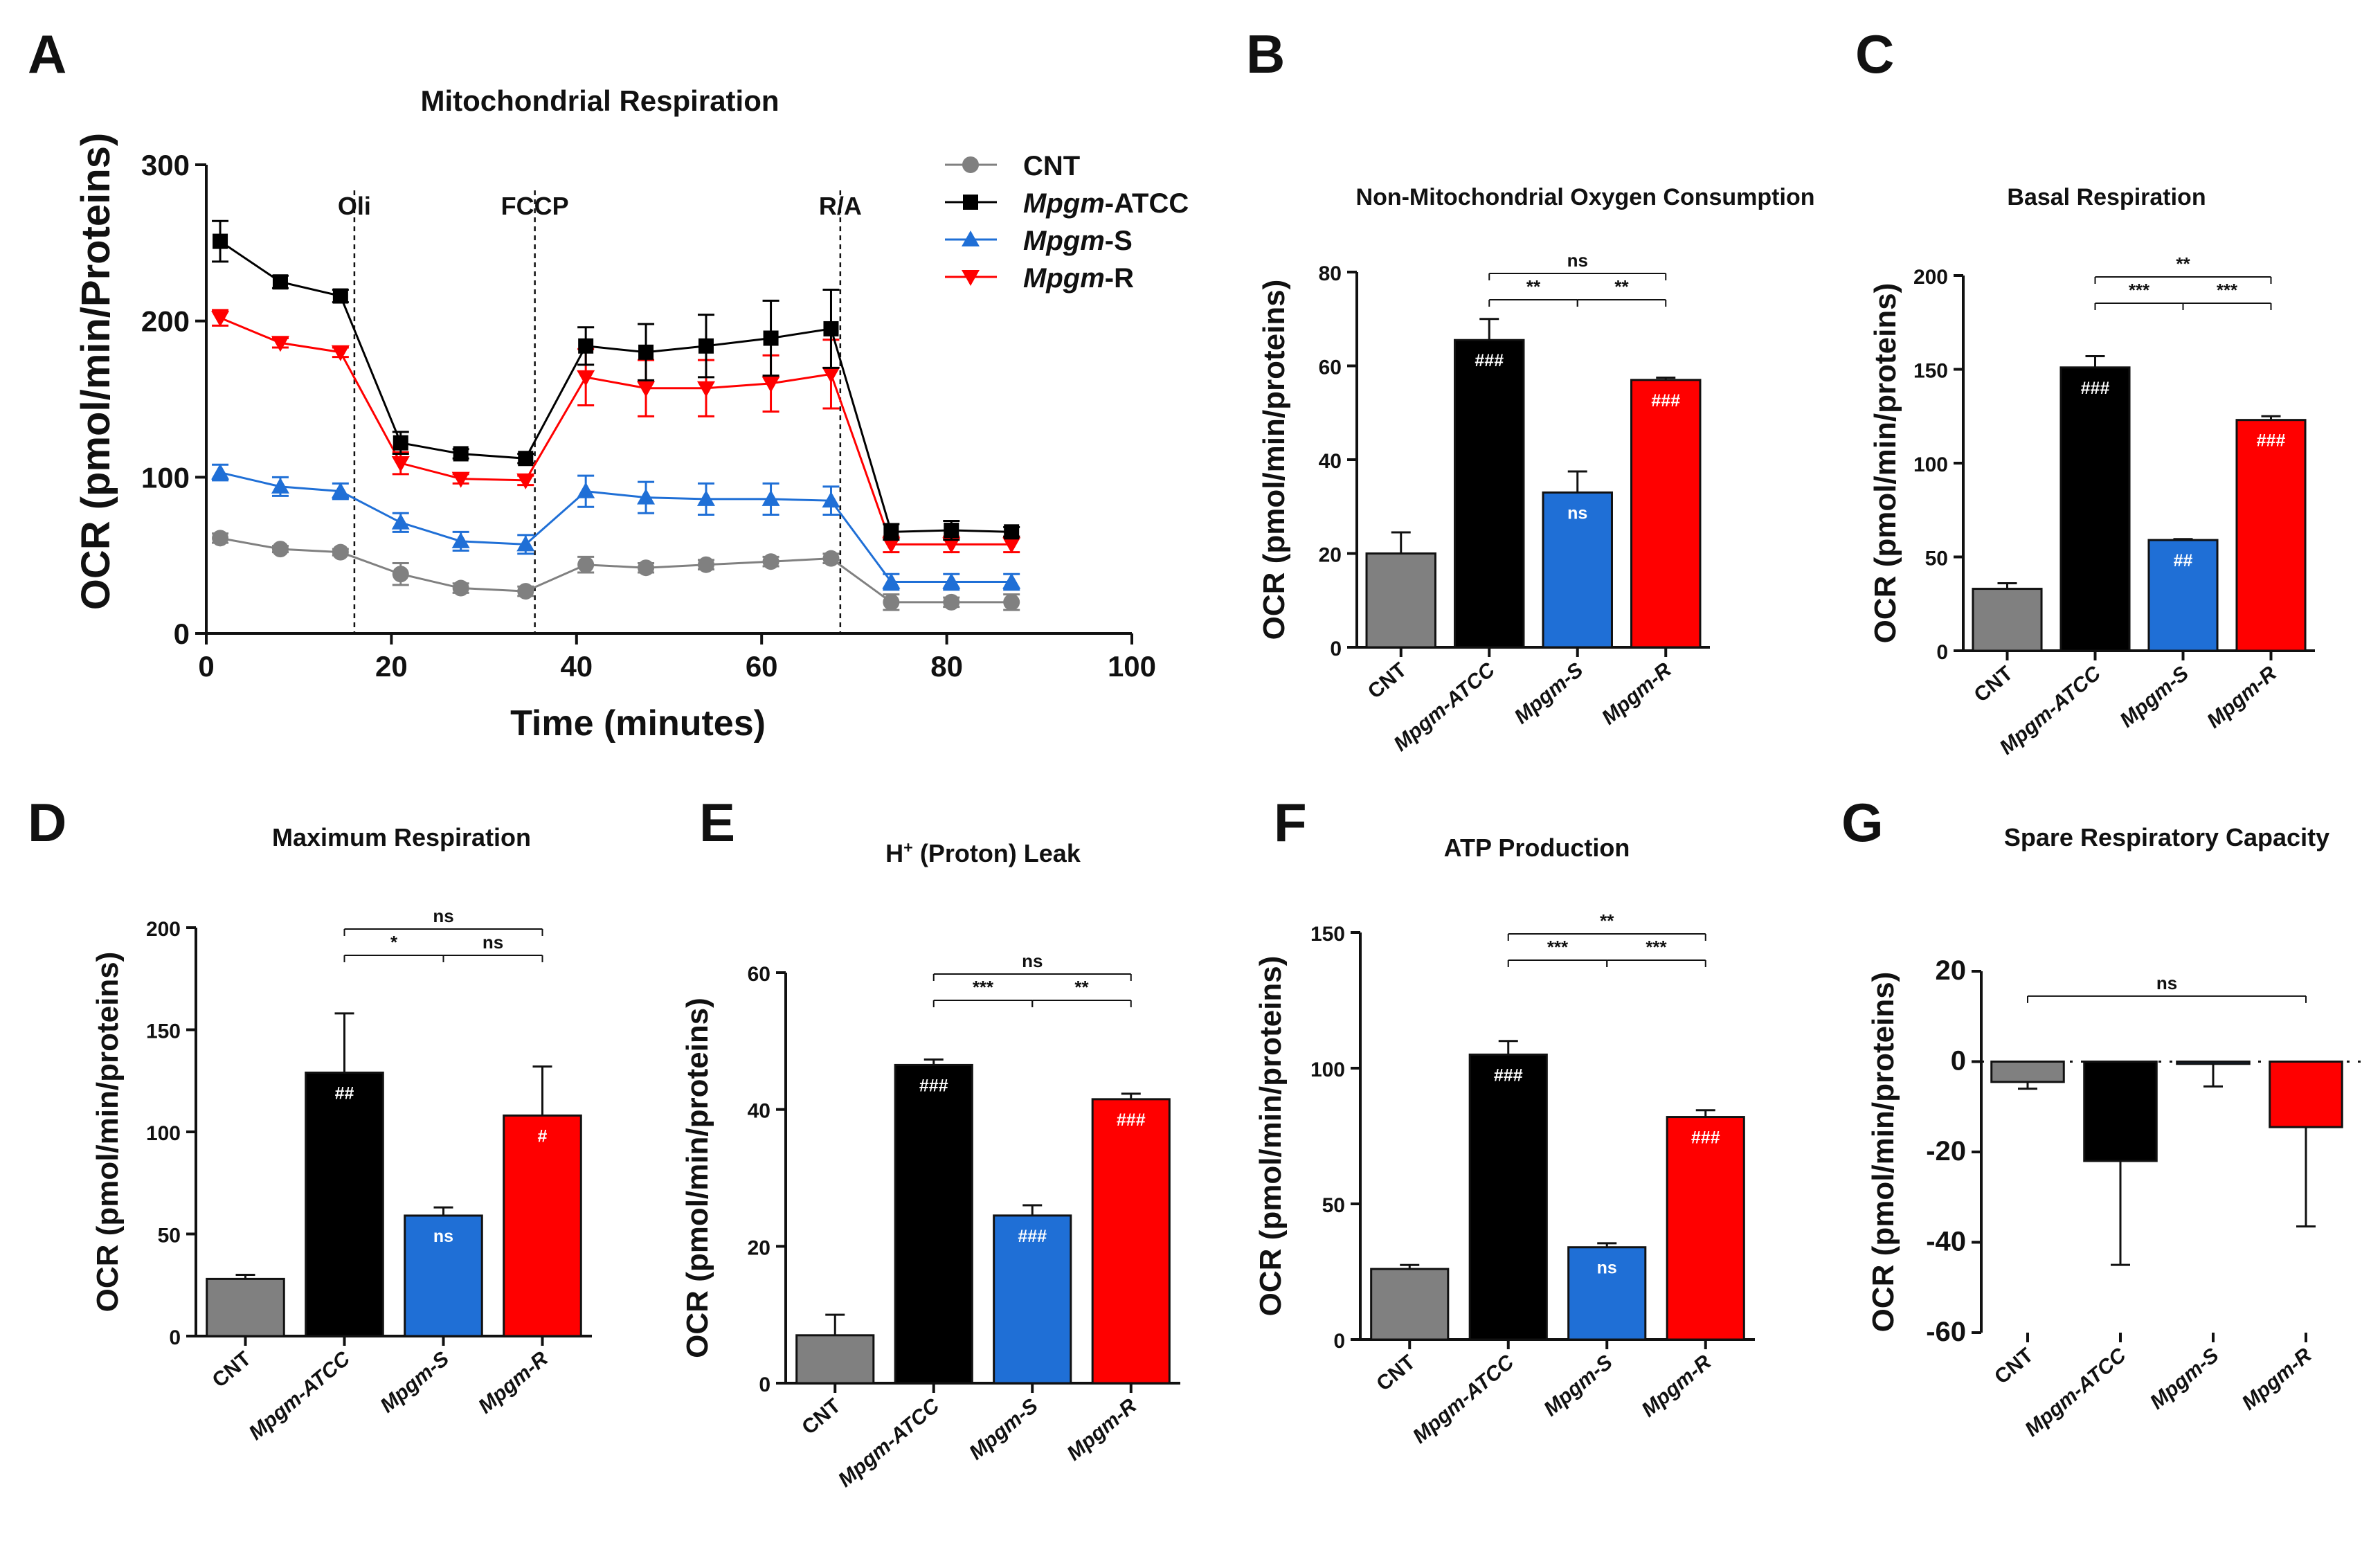 This screenshot has height=1541, width=2380. I want to click on panel-label-d: D, so click(47, 822).